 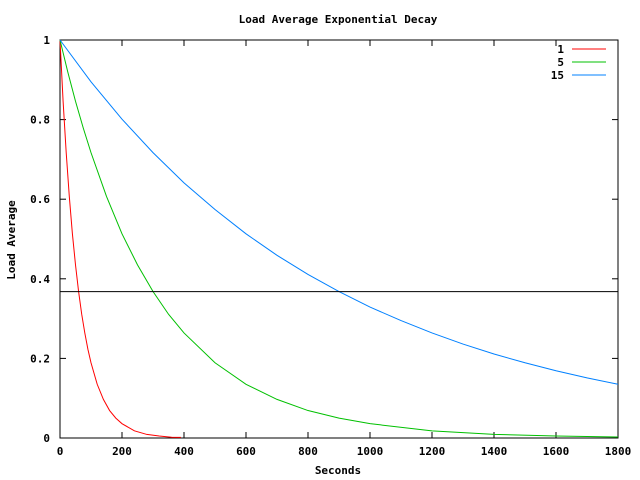 What do you see at coordinates (618, 451) in the screenshot?
I see `x-tick-label: 1800` at bounding box center [618, 451].